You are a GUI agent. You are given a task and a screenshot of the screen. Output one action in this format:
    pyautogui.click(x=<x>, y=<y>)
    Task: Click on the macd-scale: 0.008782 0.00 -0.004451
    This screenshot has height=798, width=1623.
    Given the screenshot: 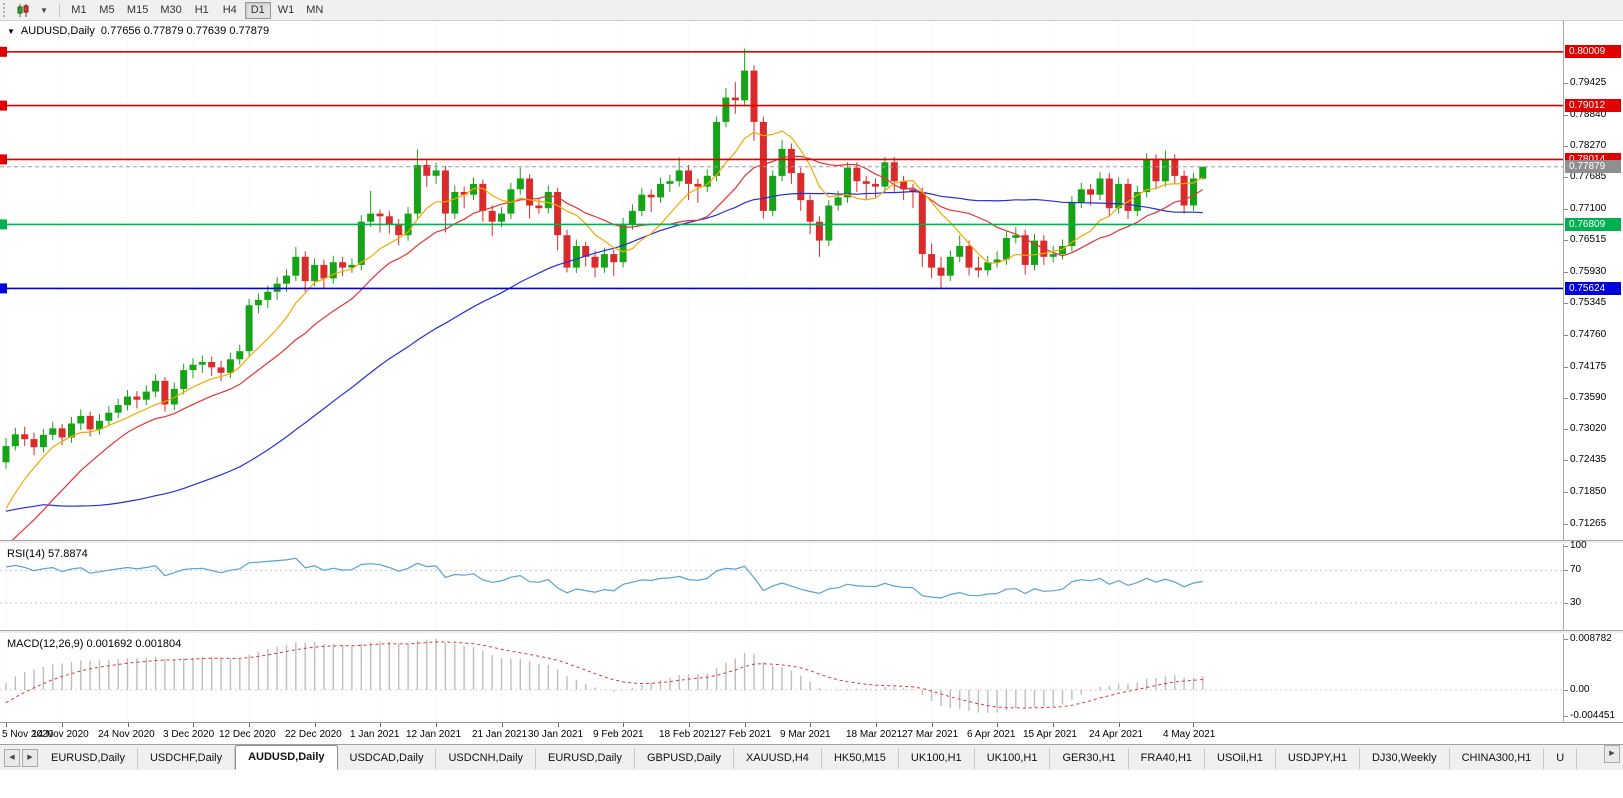 What is the action you would take?
    pyautogui.click(x=1593, y=677)
    